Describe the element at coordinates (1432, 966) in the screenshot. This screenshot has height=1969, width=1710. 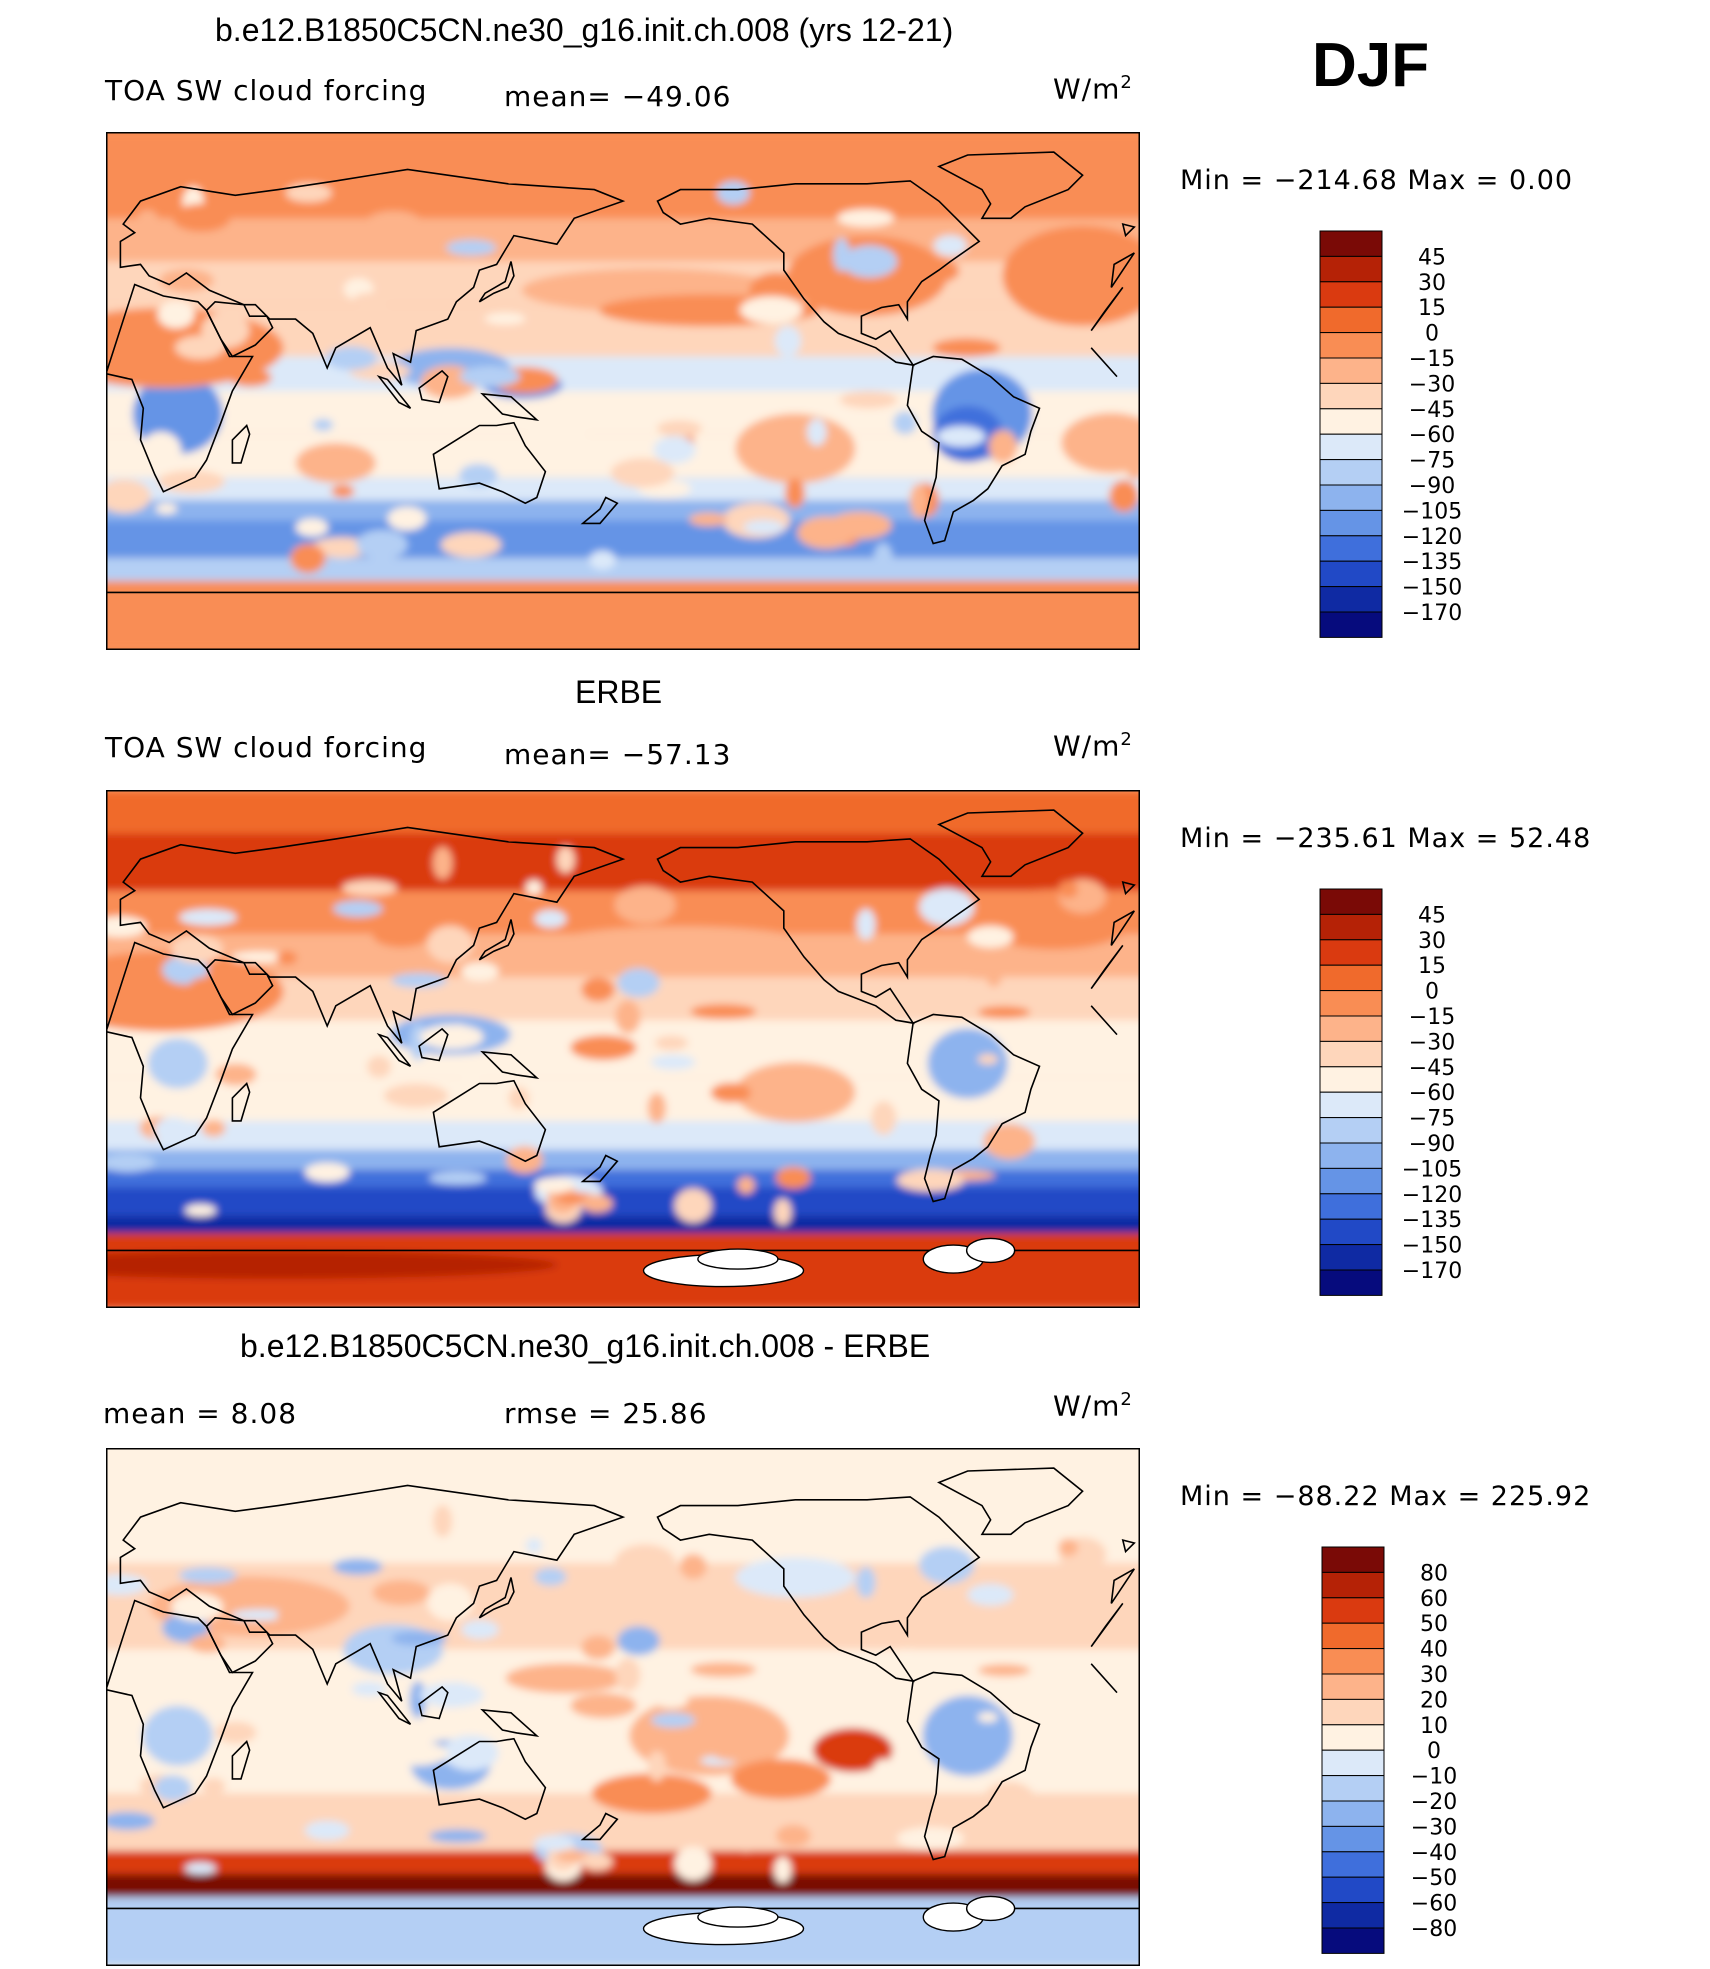
I see `colorbar-tick-label: 15` at that location.